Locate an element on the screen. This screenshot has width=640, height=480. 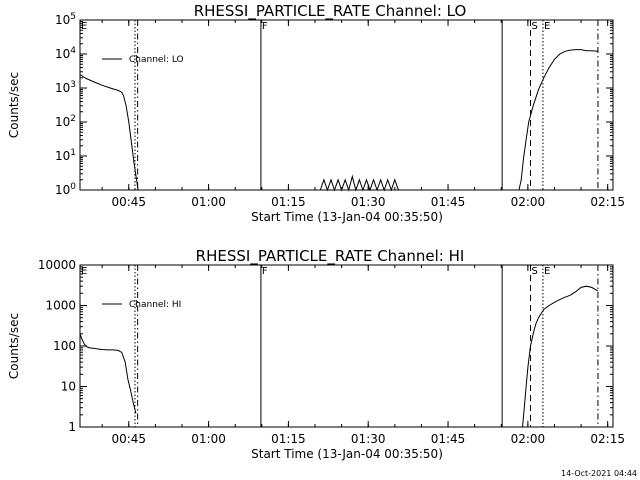
legend-label: Channel: LO is located at coordinates (156, 60).